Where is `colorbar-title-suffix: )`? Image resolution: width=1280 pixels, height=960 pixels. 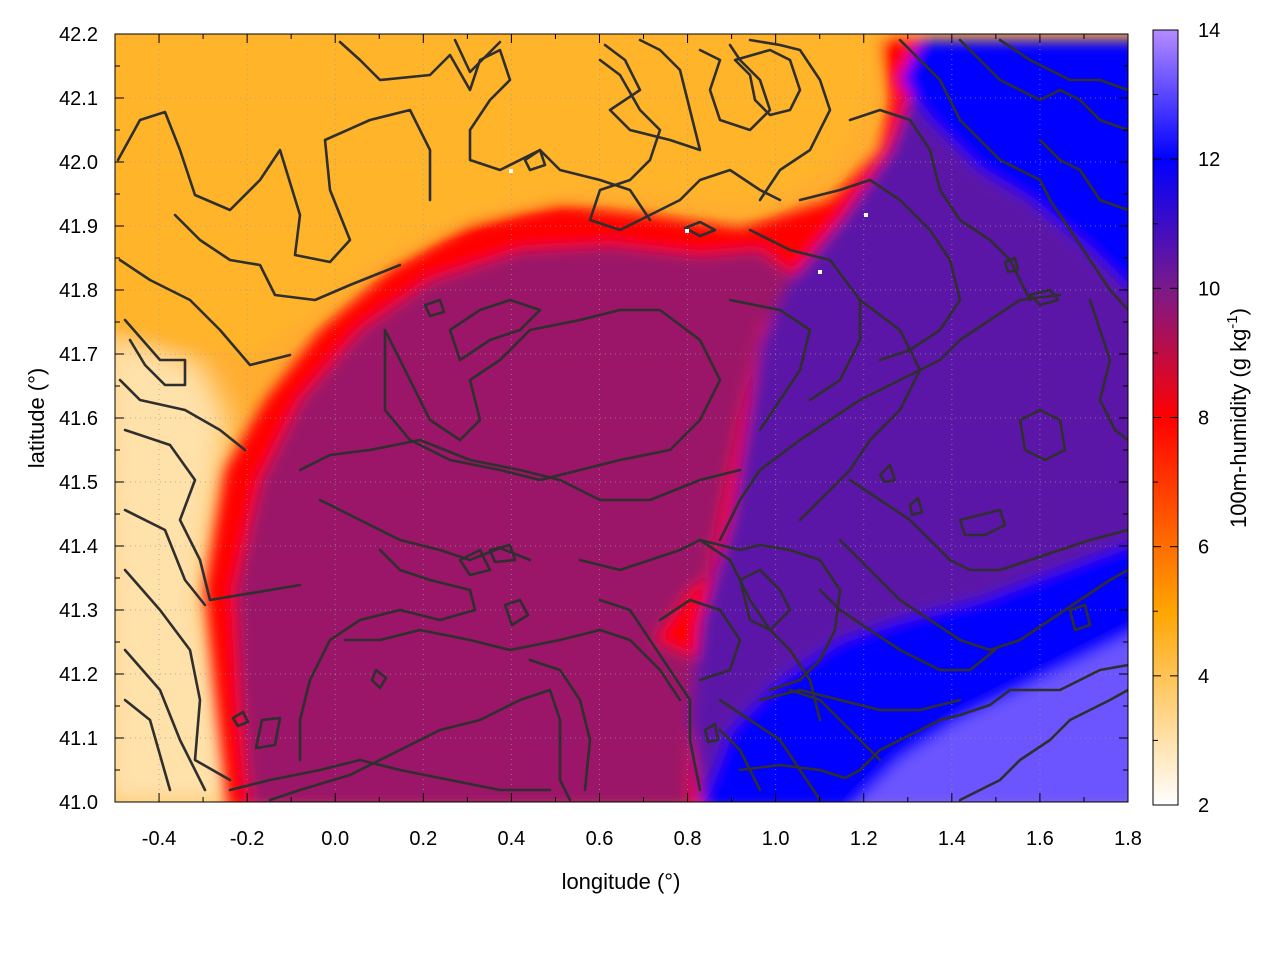
colorbar-title-suffix: ) is located at coordinates (1238, 311).